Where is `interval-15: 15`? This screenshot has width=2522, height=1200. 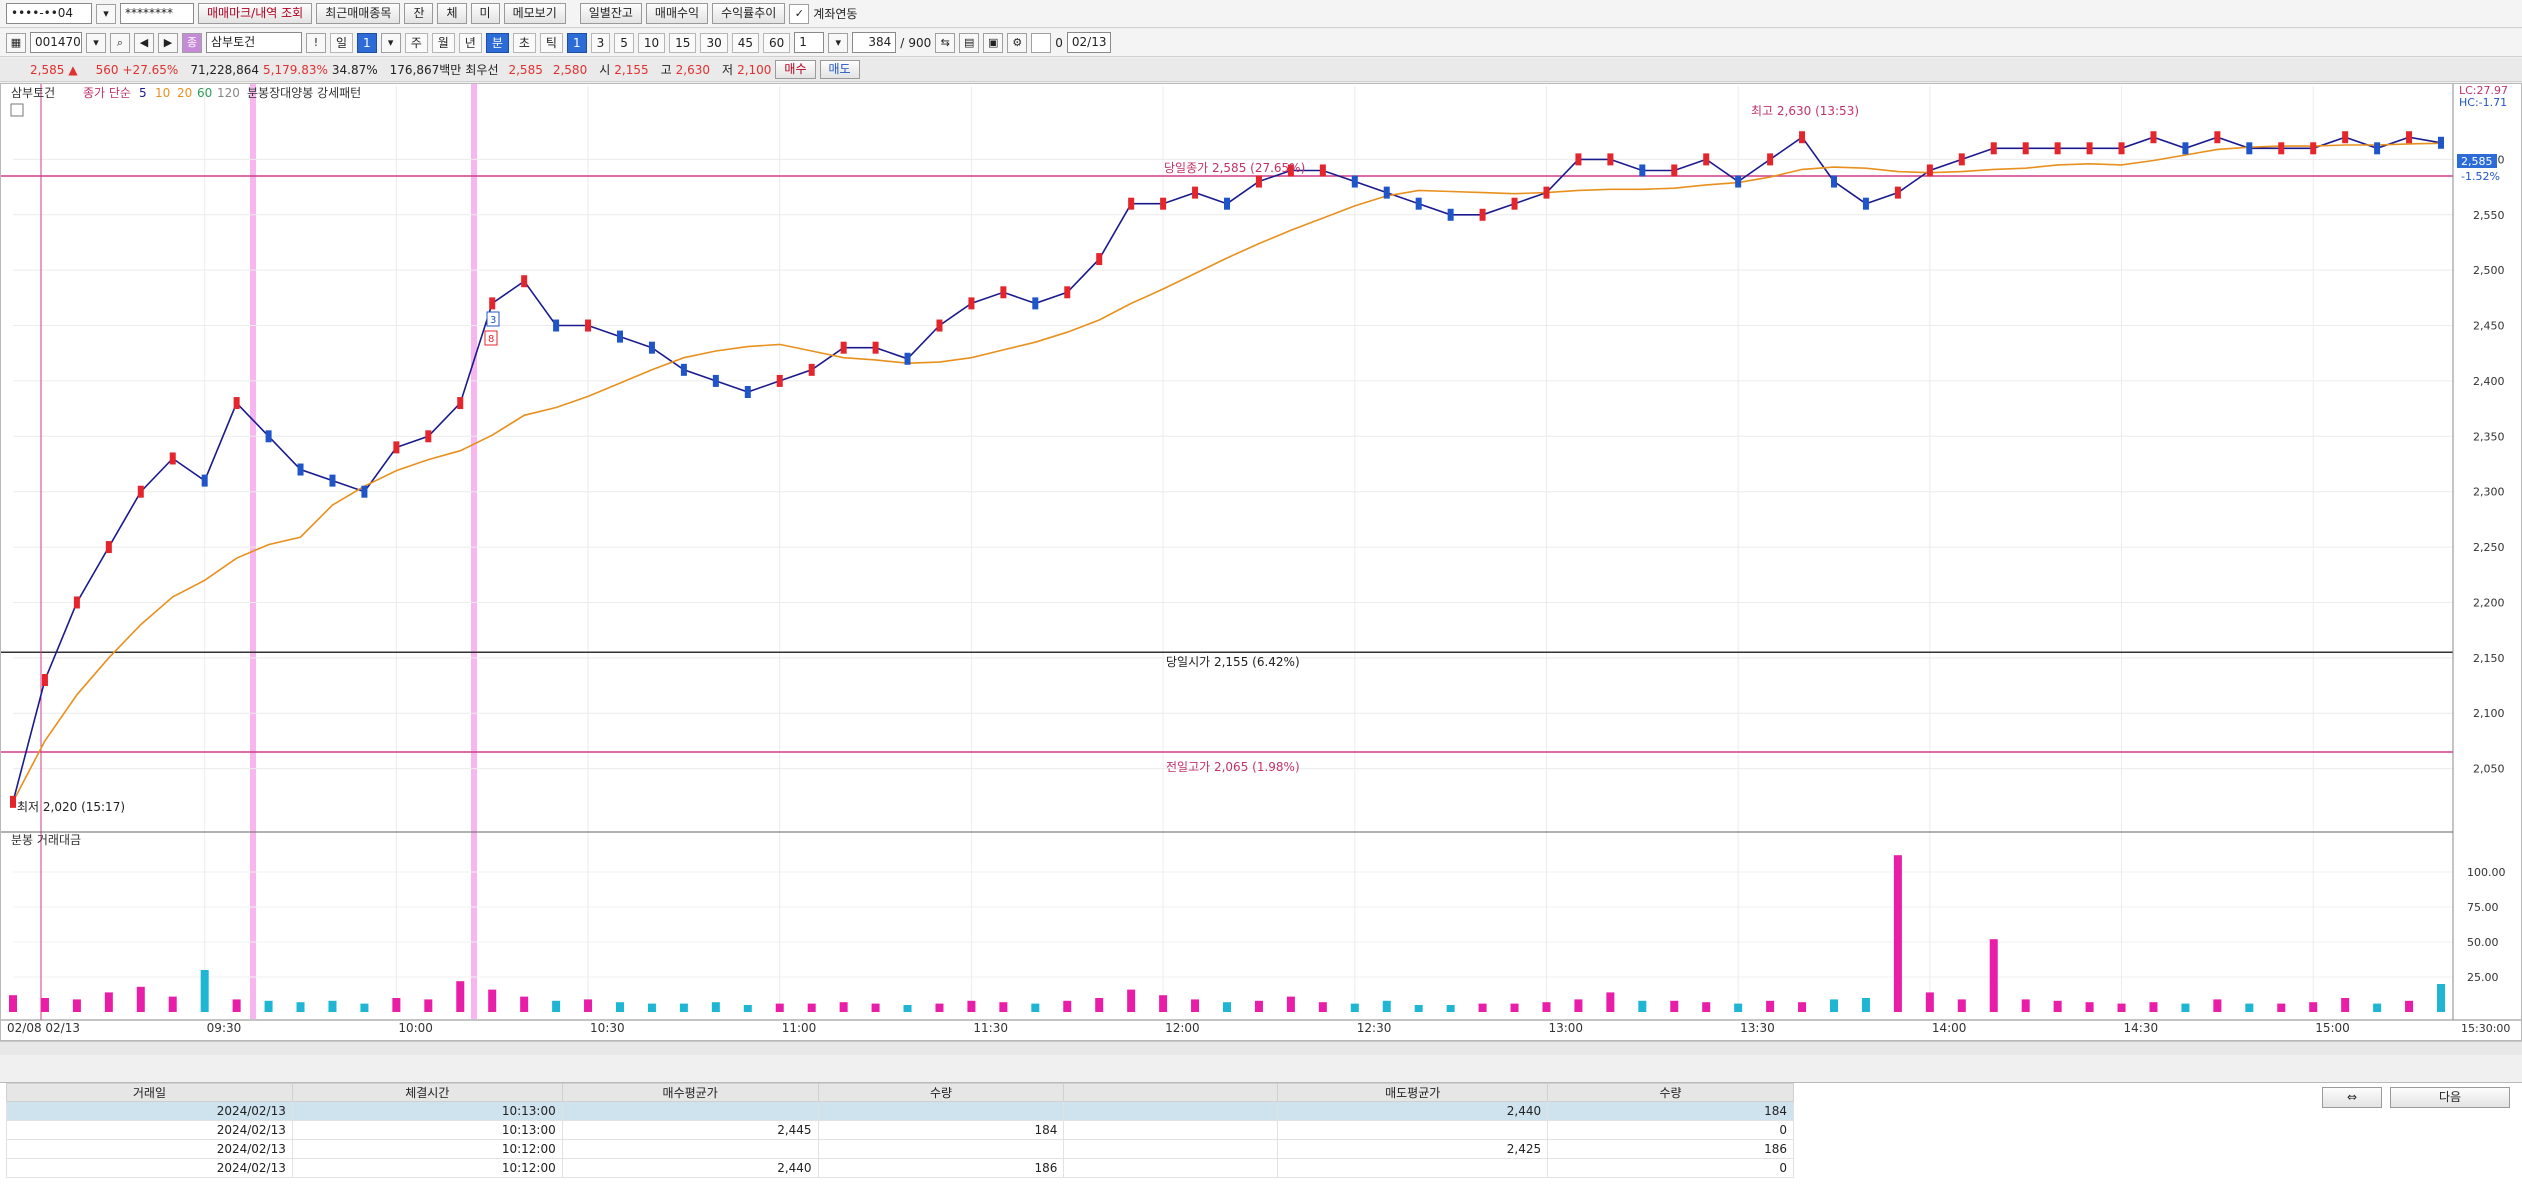
interval-15: 15 is located at coordinates (683, 42).